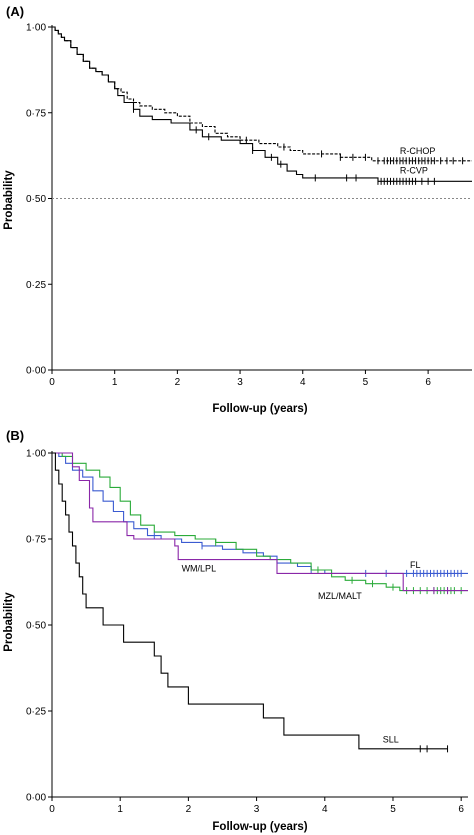  I want to click on panel-a-x-tick-label: 3, so click(240, 382).